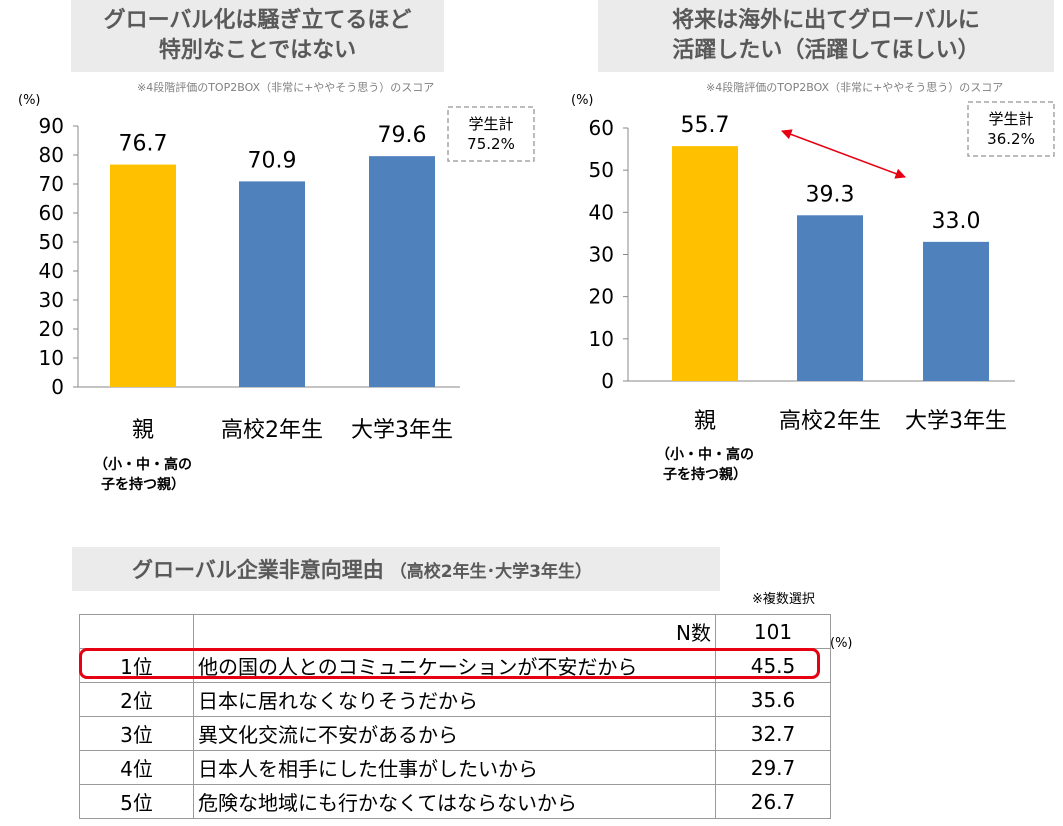 This screenshot has width=1063, height=826. Describe the element at coordinates (51, 155) in the screenshot. I see `chart1-y-tick-label: 80` at that location.